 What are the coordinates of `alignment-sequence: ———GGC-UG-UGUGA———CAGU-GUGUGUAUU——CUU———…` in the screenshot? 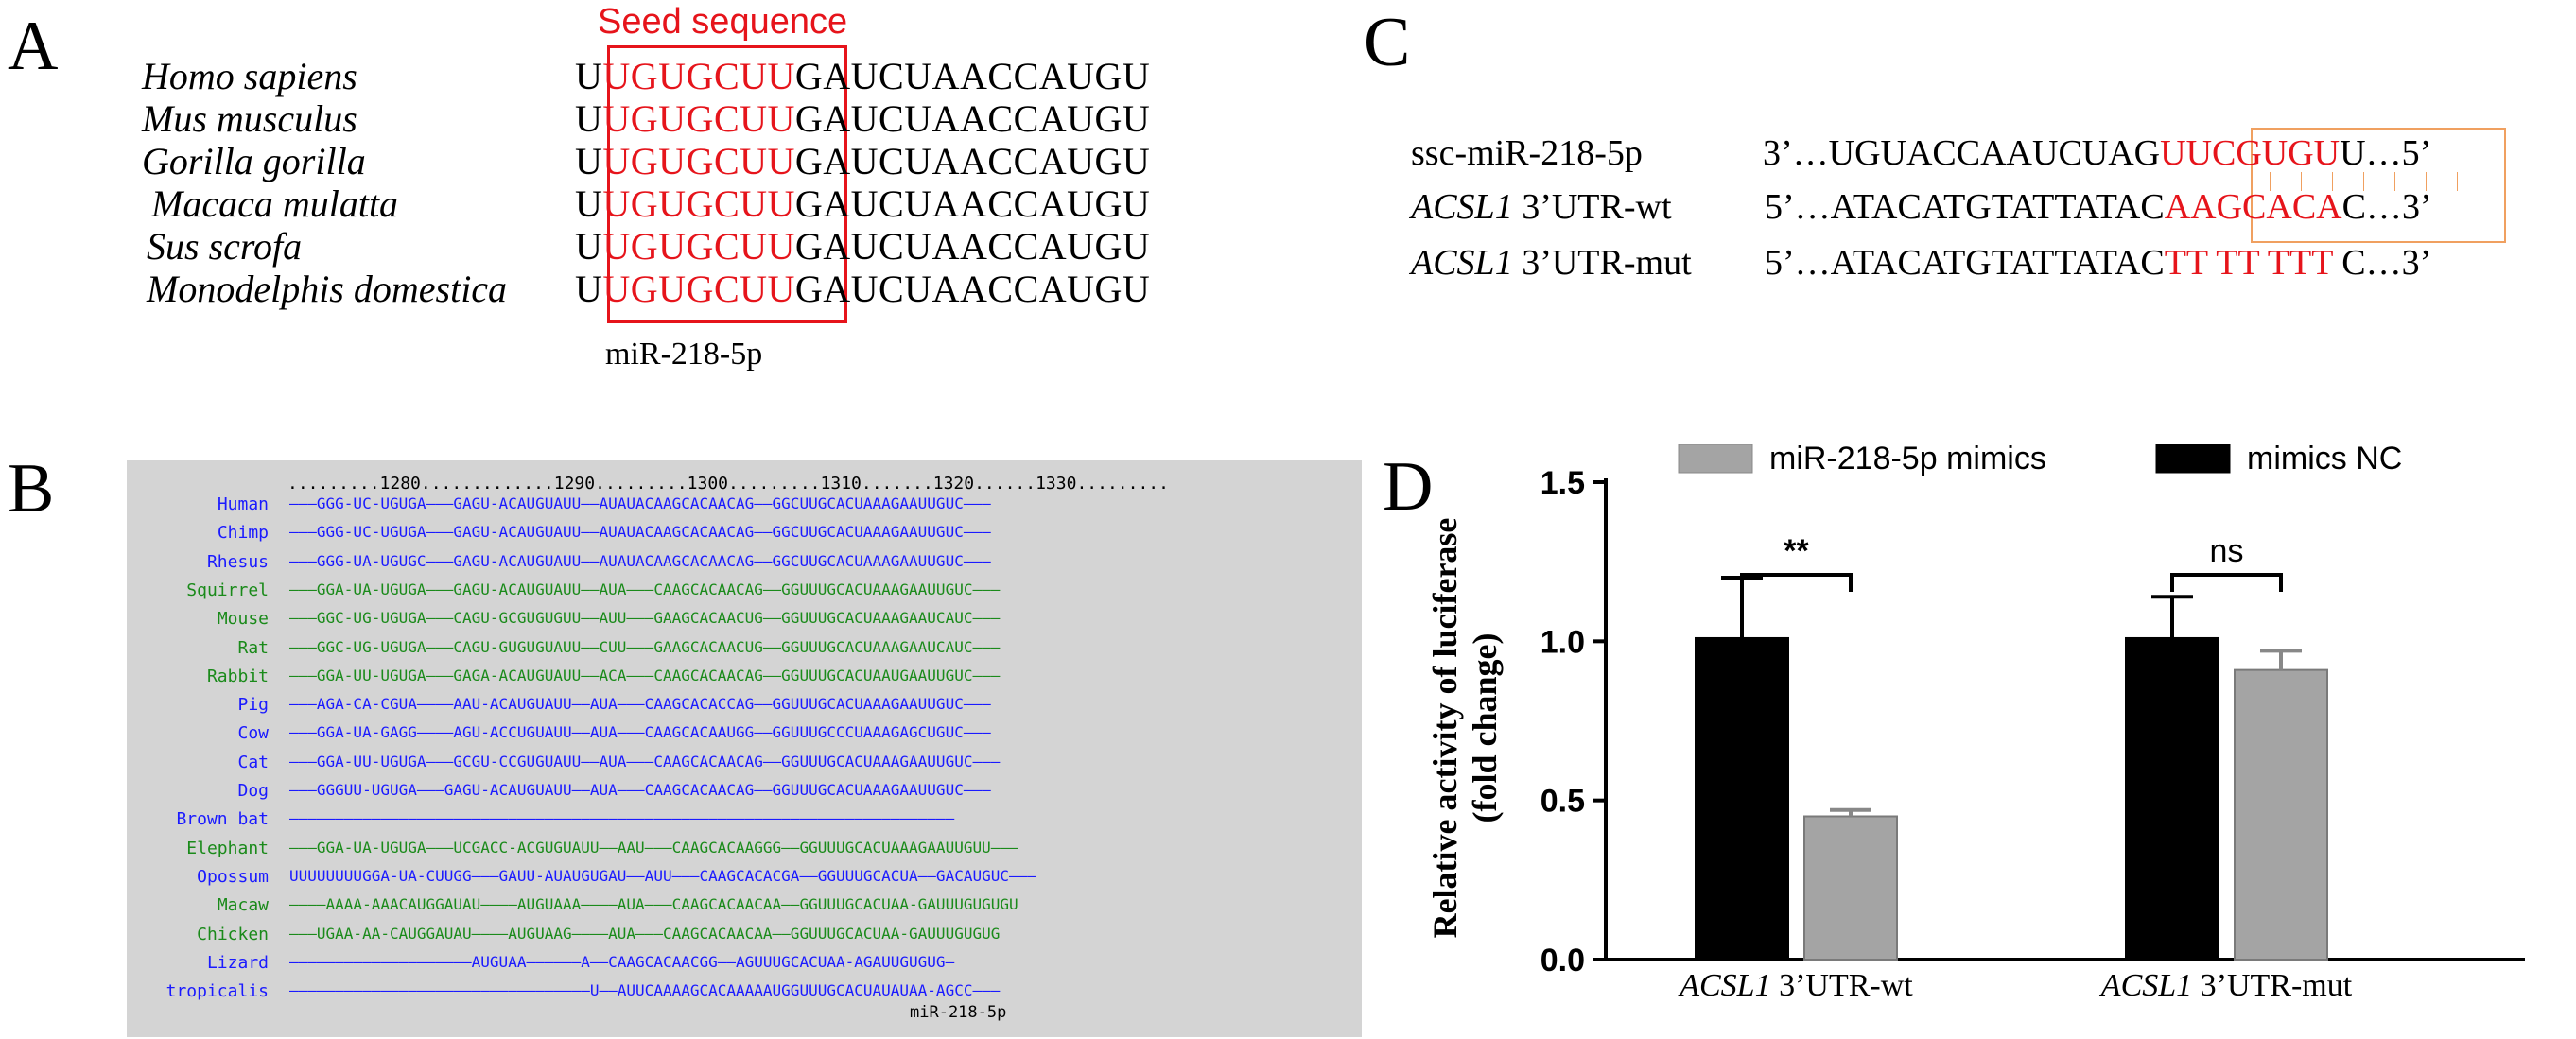 It's located at (645, 646).